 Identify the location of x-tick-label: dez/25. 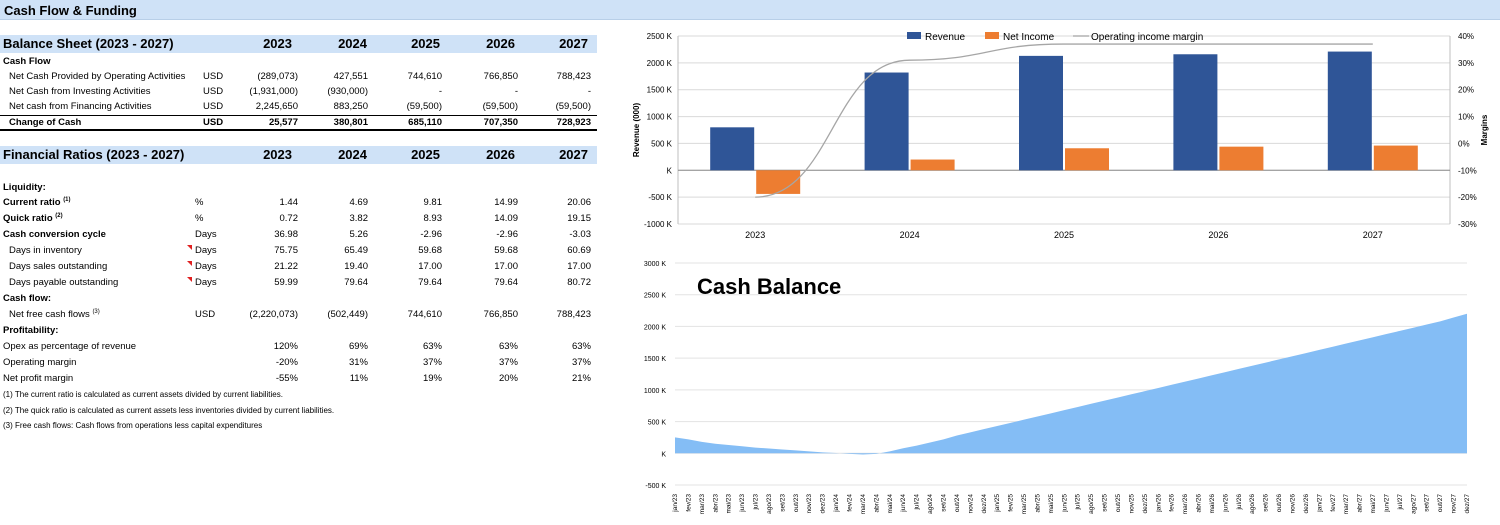
(1145, 504).